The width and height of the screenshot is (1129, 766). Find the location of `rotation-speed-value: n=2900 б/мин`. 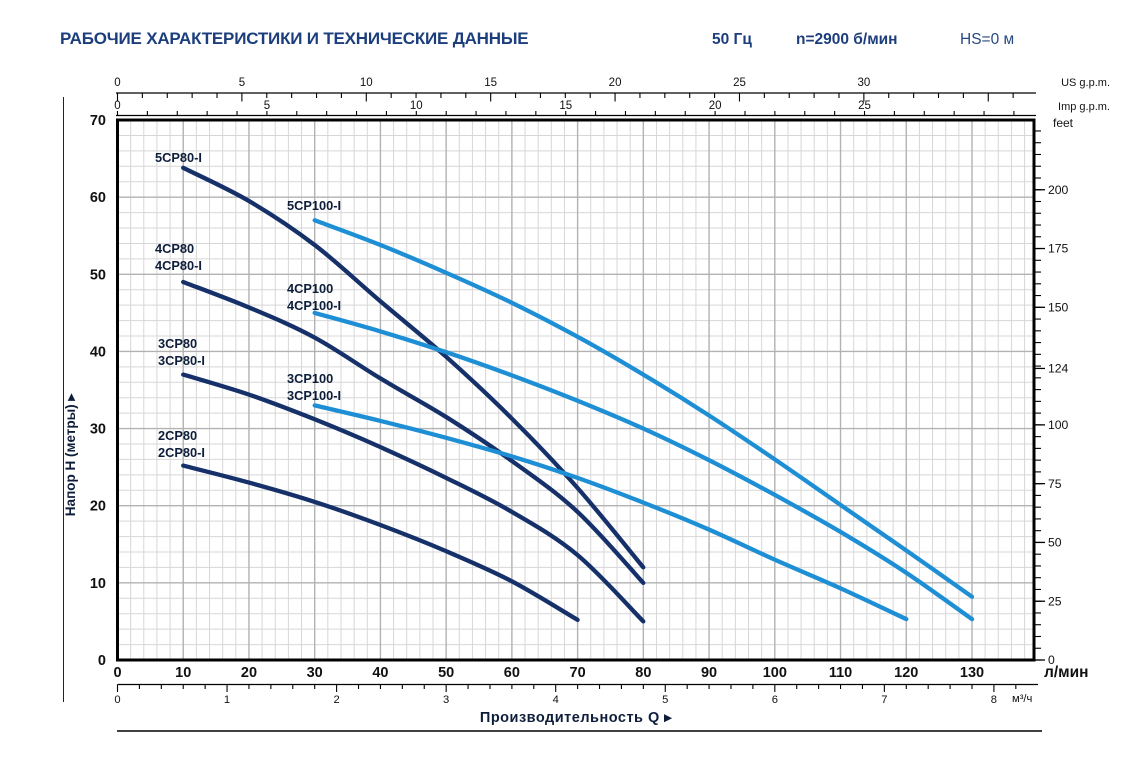

rotation-speed-value: n=2900 б/мин is located at coordinates (847, 39).